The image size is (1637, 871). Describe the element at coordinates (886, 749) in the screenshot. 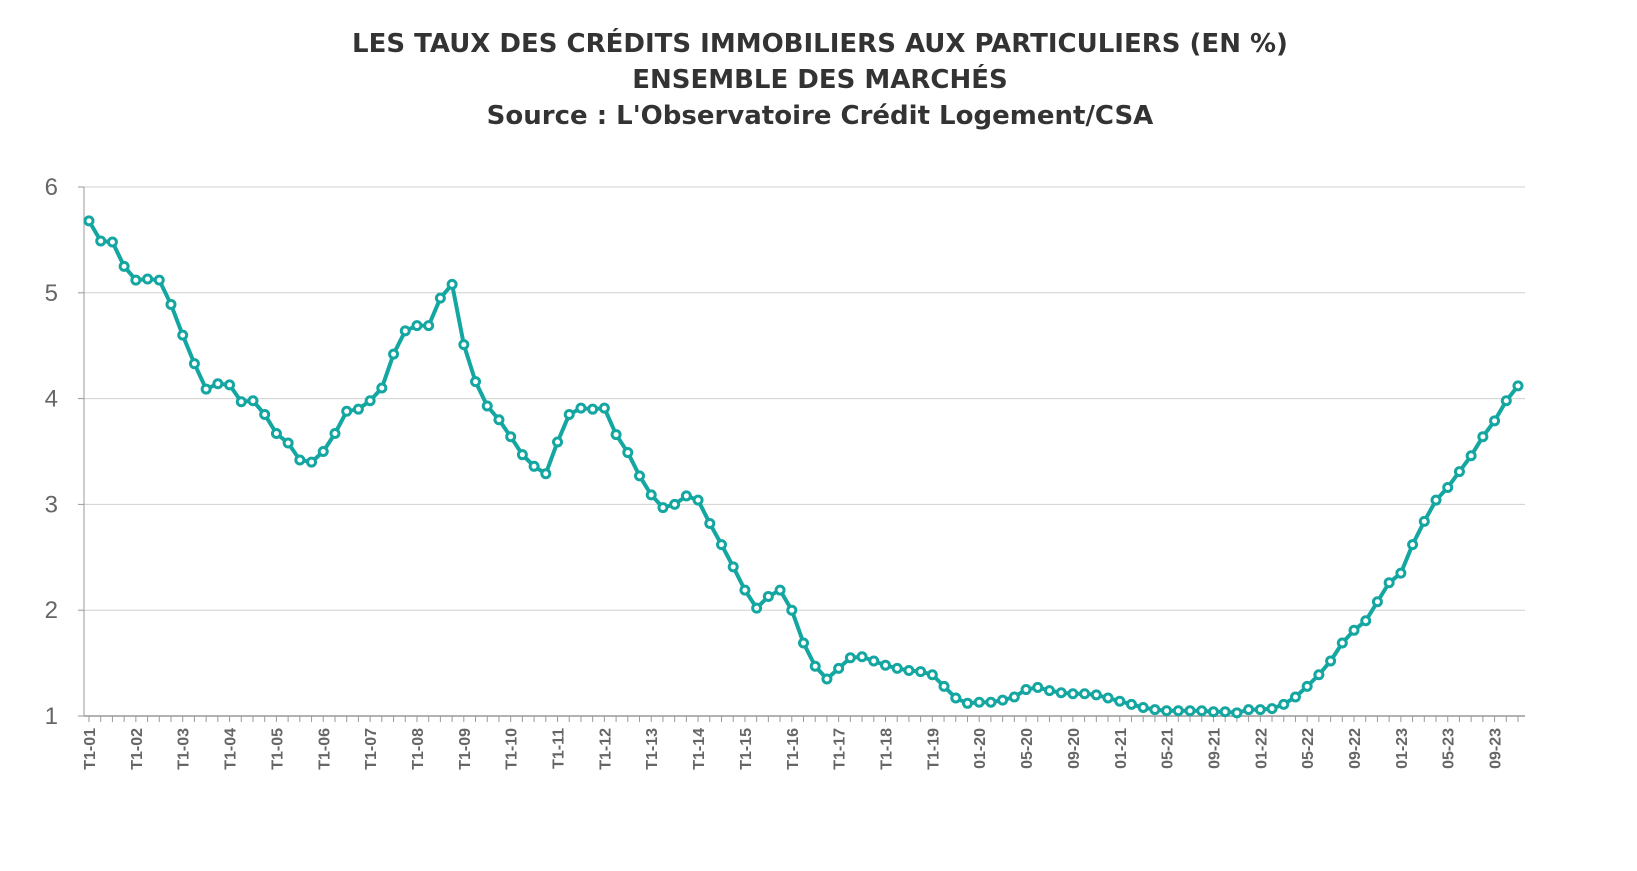

I see `x-tick-label: T1-18` at that location.